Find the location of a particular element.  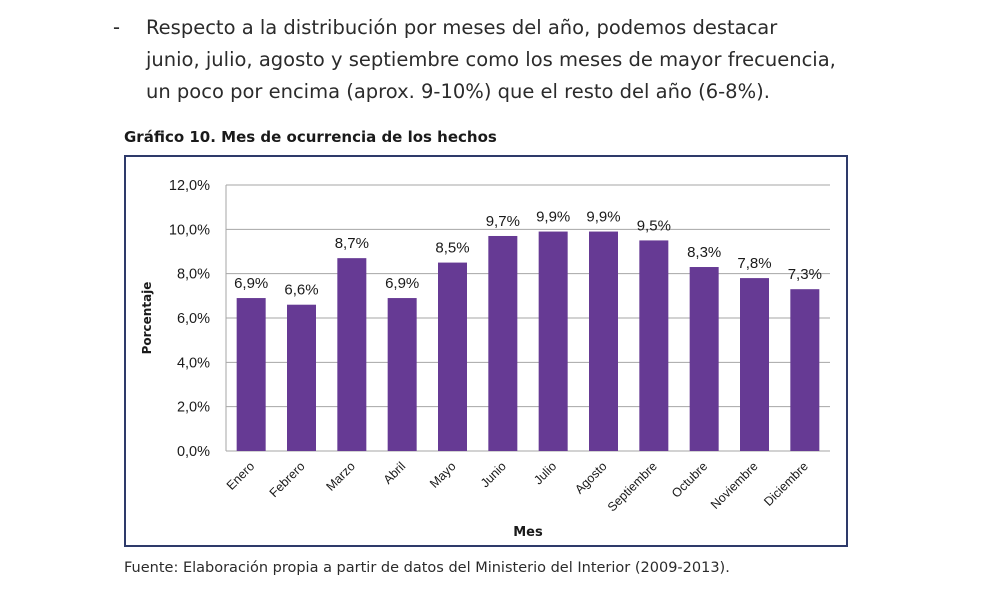

x-tick-label: Junio is located at coordinates (493, 474).